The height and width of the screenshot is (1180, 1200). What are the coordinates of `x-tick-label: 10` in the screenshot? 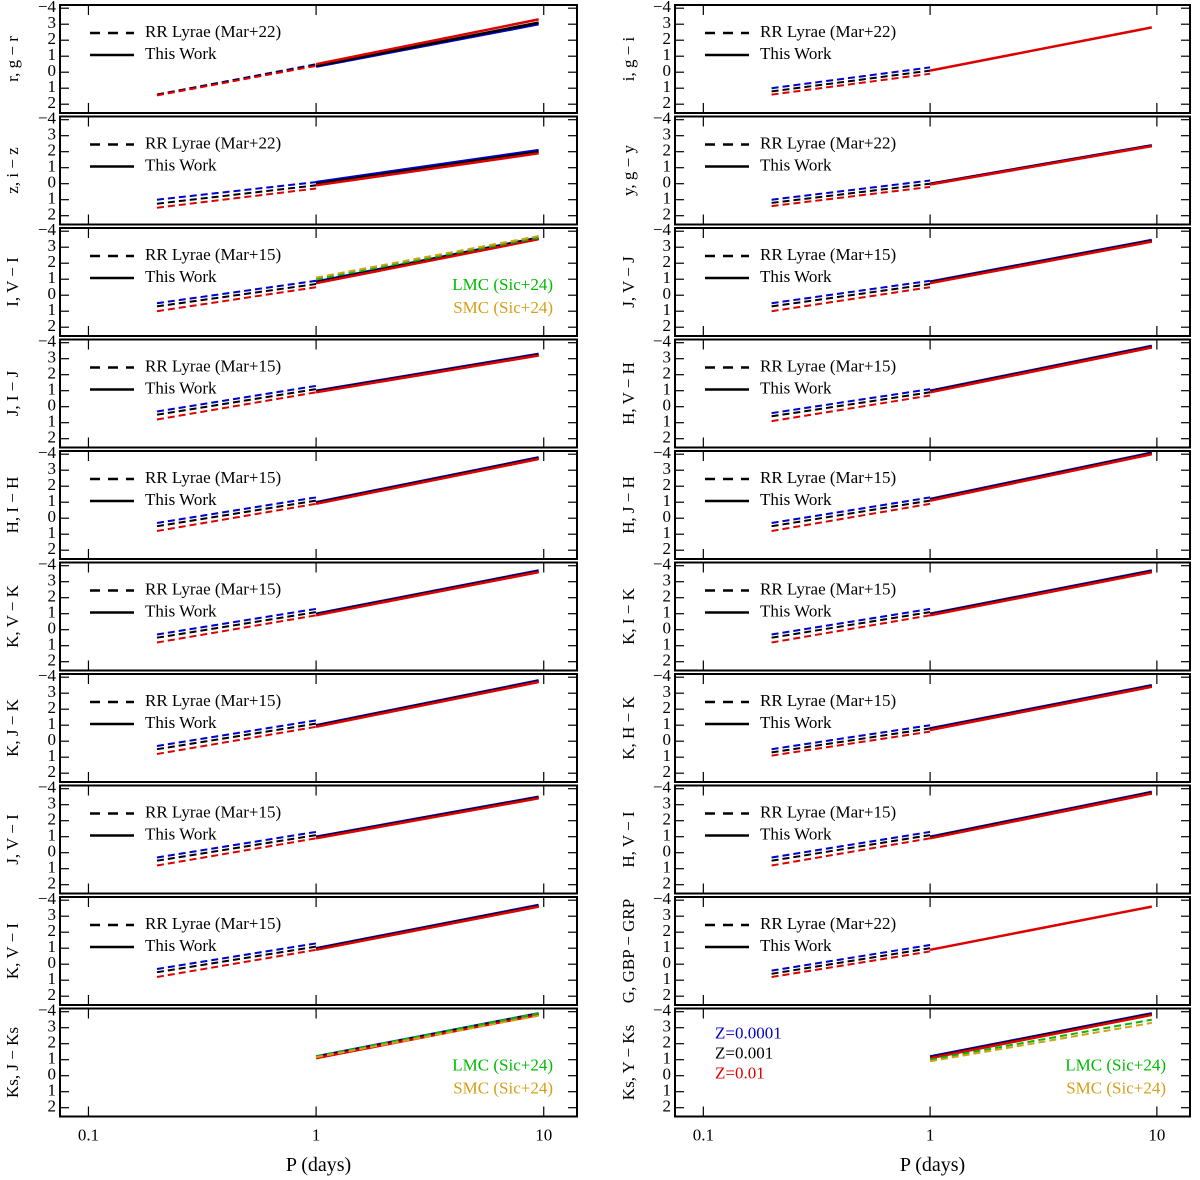 It's located at (543, 1134).